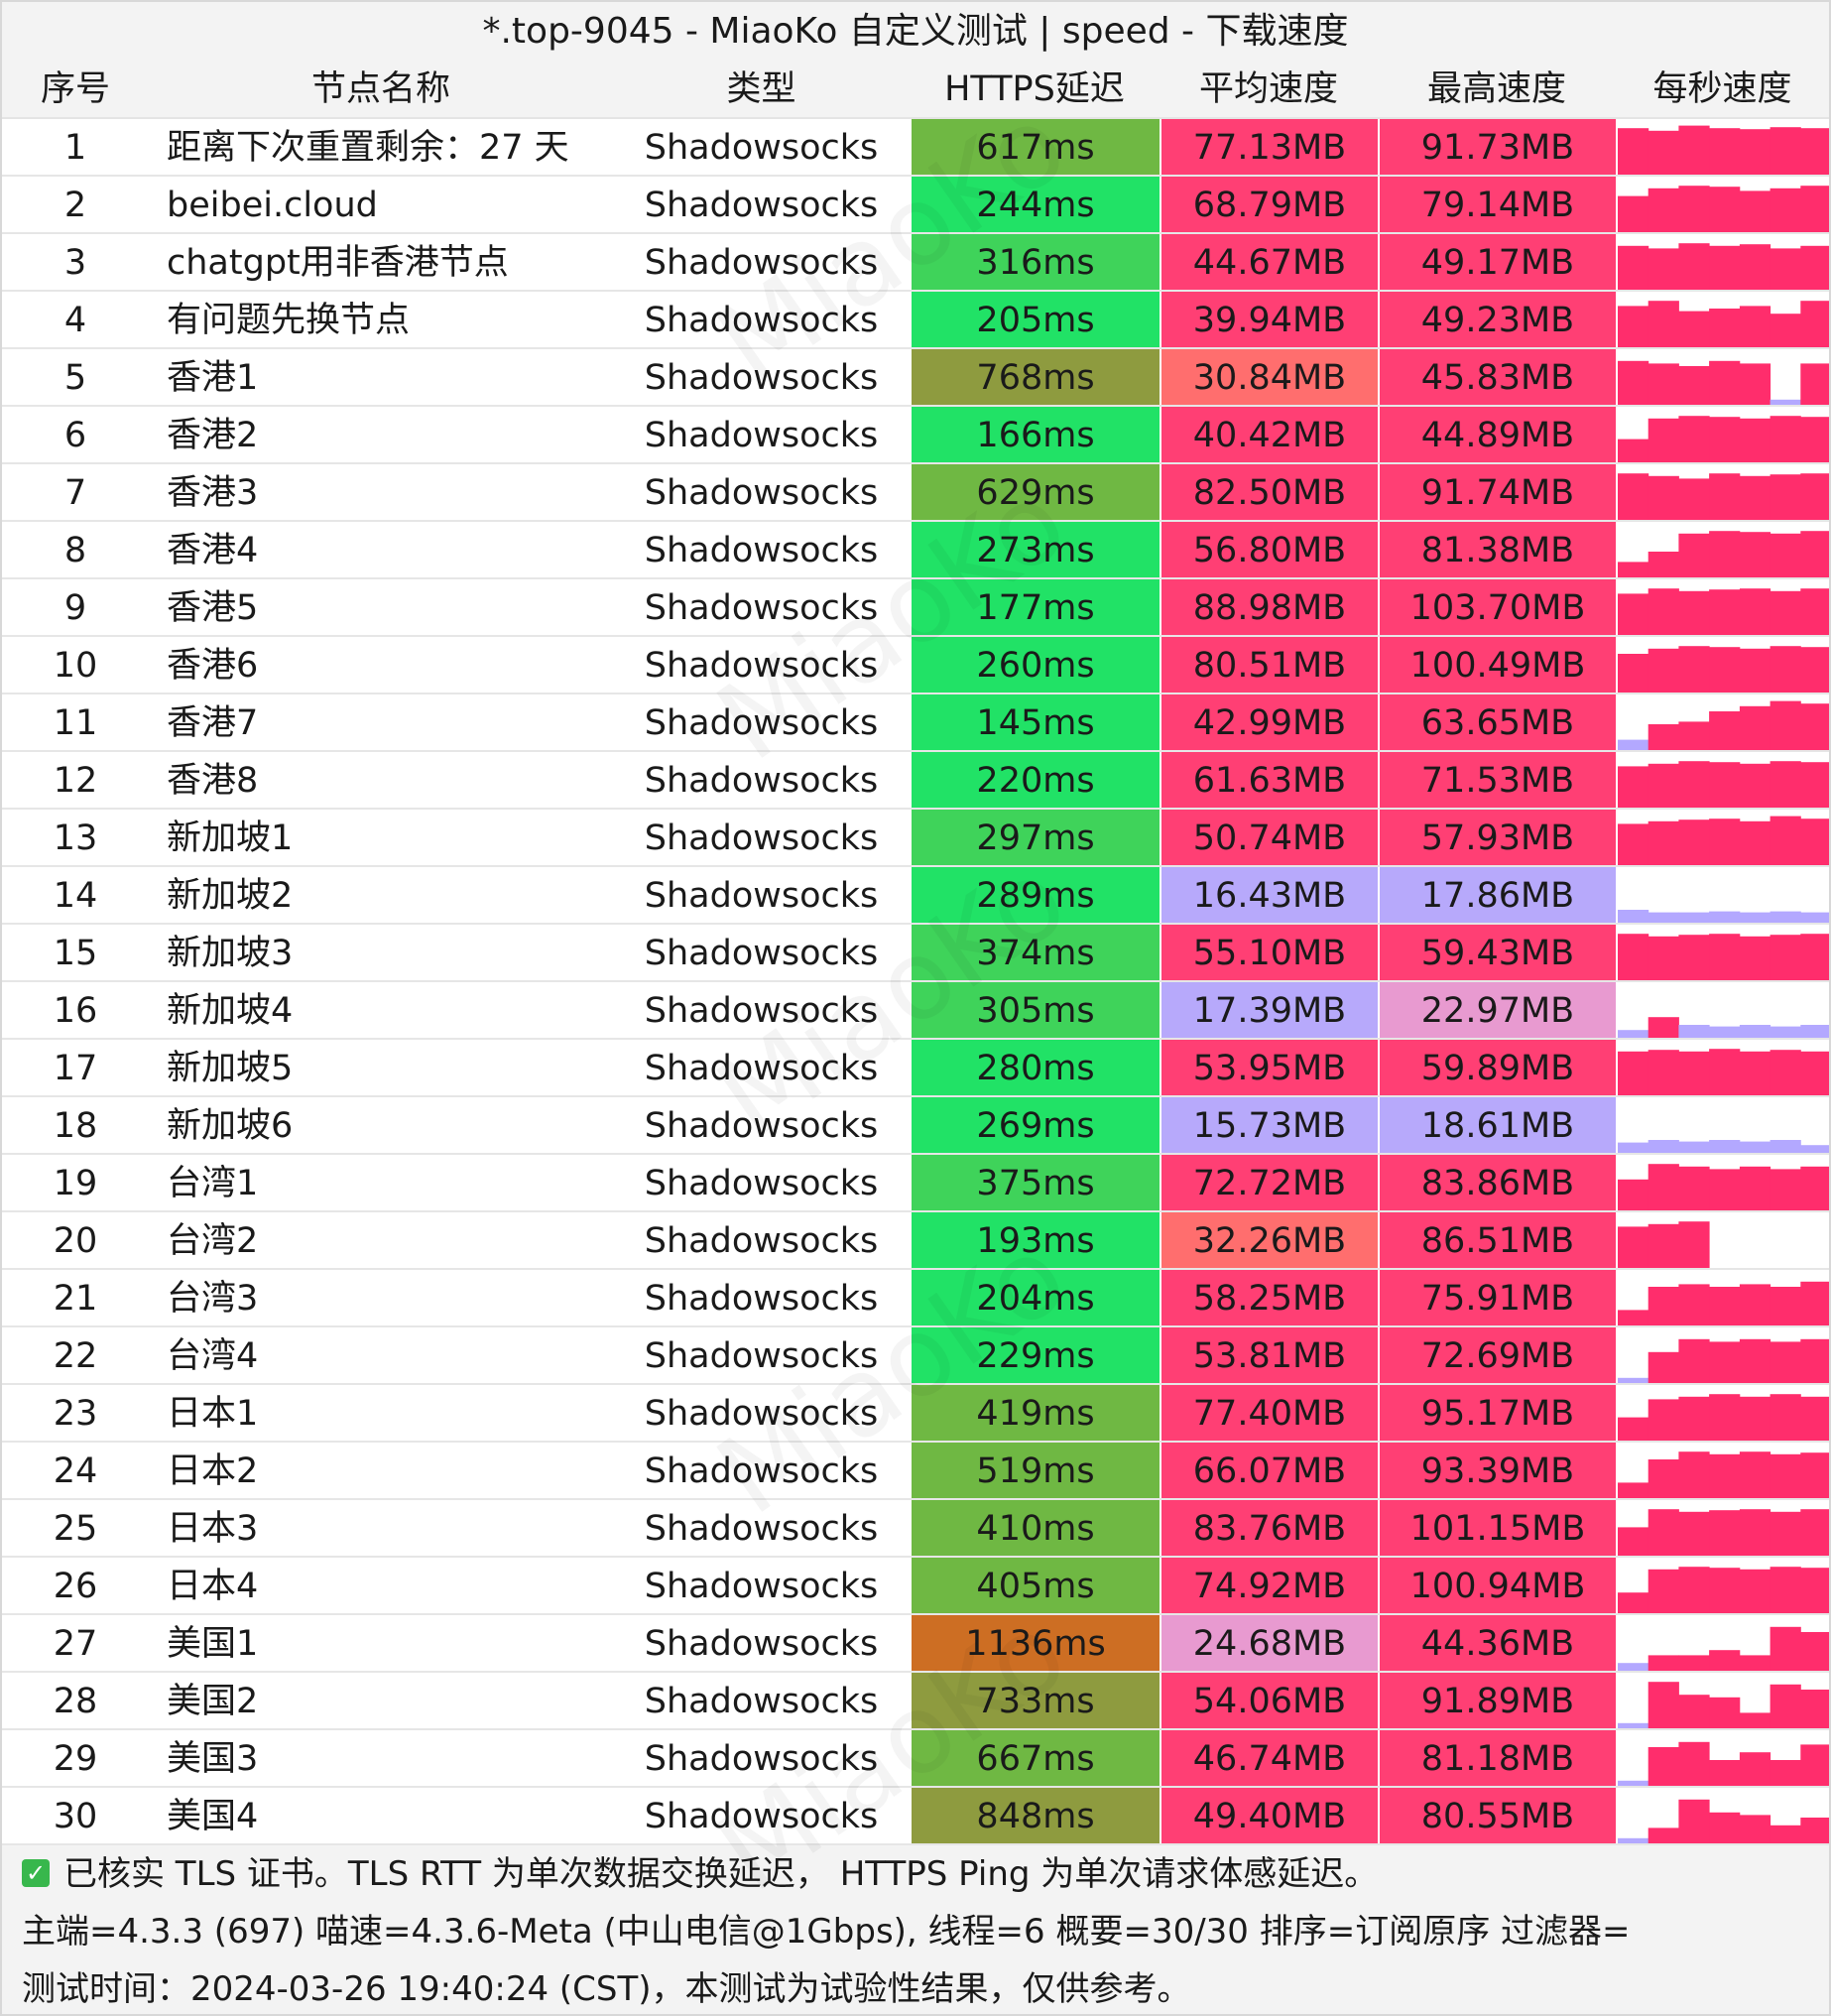  Describe the element at coordinates (915, 953) in the screenshot. I see `table-row: 15 新加坡3 Shadowsocks 374ms 55.10MB 59.43MB` at that location.